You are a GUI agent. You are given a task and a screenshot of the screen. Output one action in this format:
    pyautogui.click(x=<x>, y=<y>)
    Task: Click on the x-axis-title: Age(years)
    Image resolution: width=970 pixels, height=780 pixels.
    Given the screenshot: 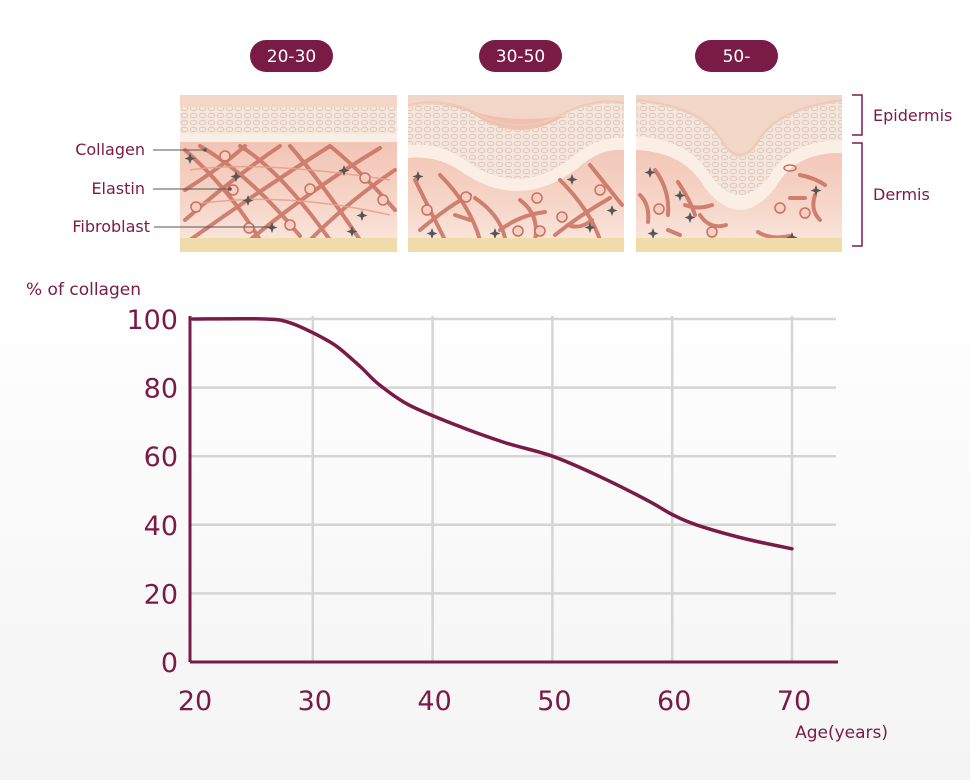 What is the action you would take?
    pyautogui.click(x=841, y=733)
    